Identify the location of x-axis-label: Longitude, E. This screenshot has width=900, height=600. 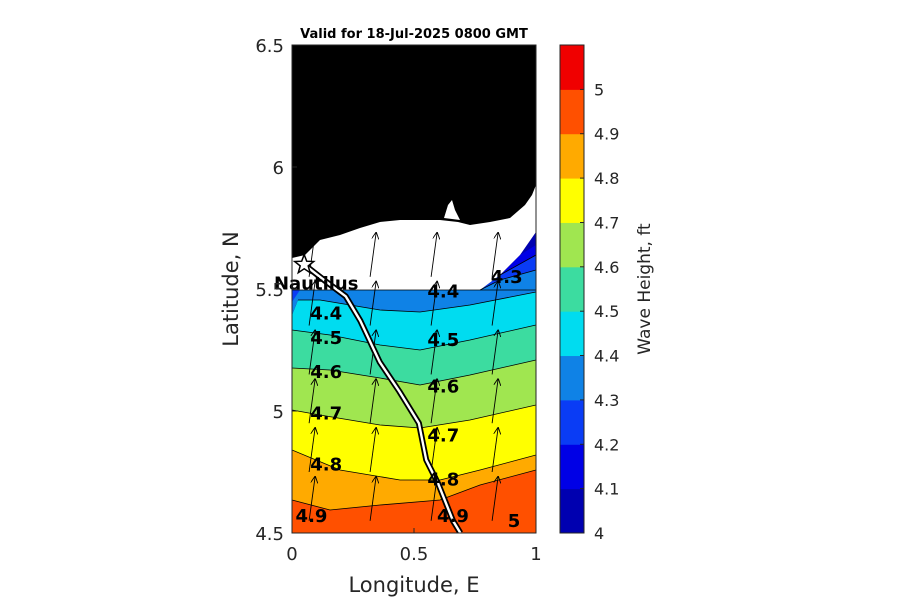
(413, 585).